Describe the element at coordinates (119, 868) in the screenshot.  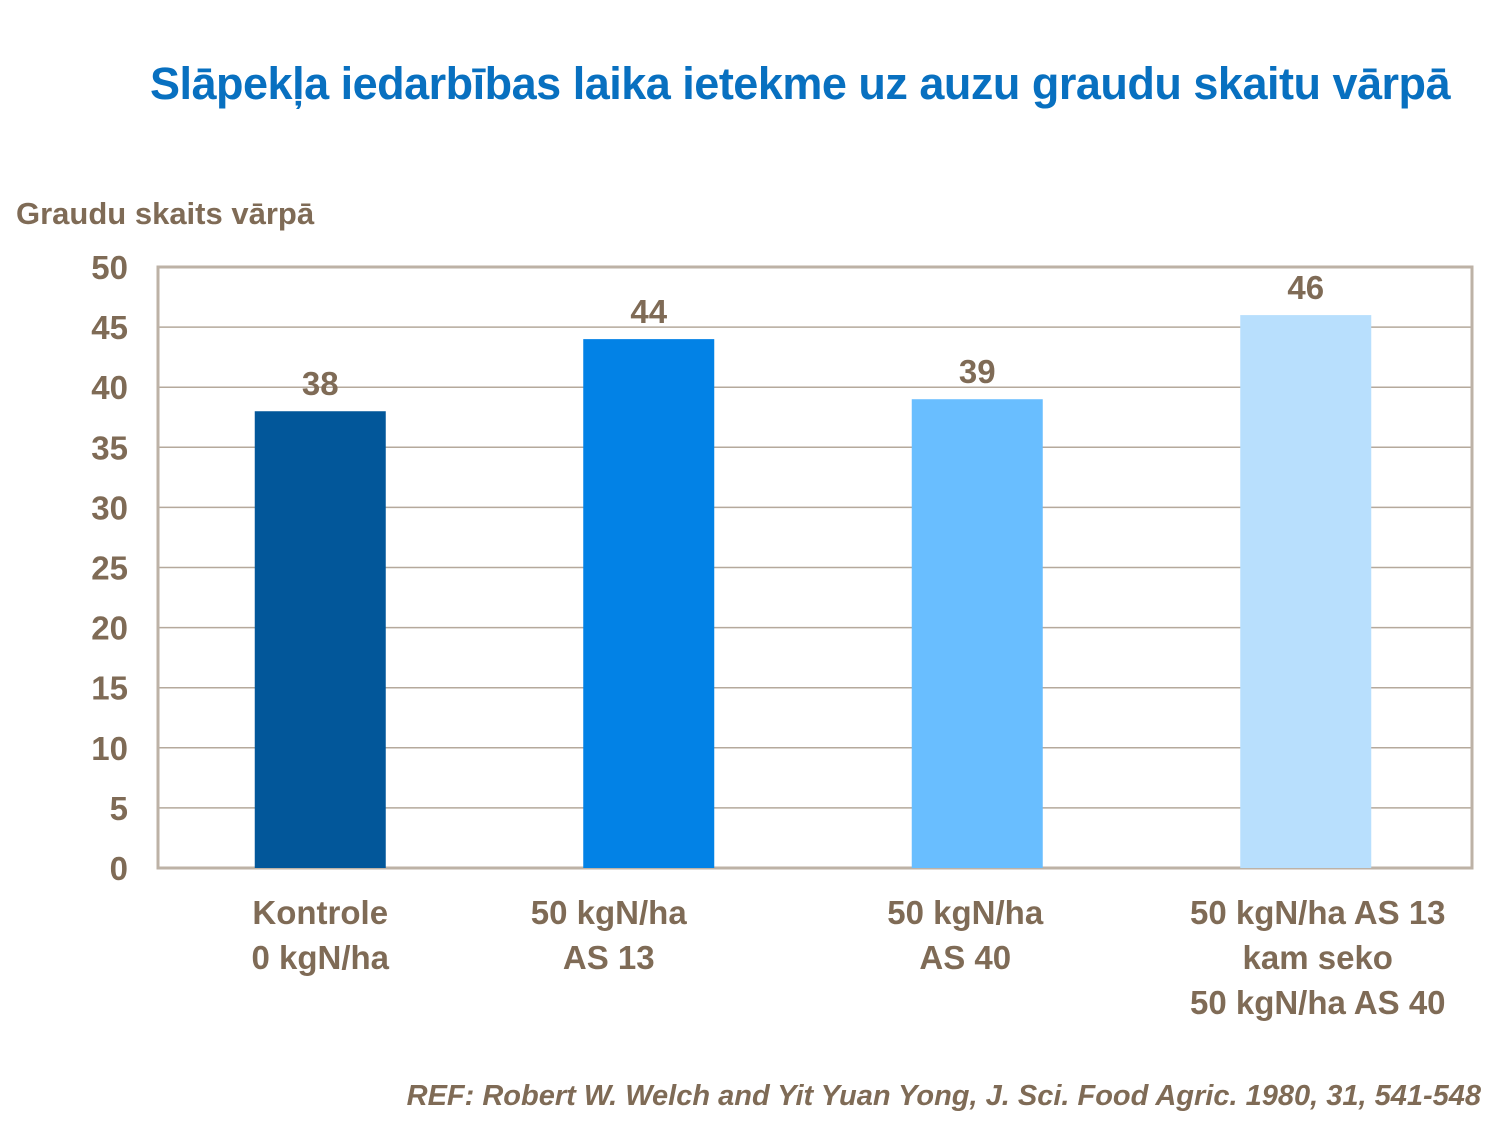
I see `y-tick-label: 0` at that location.